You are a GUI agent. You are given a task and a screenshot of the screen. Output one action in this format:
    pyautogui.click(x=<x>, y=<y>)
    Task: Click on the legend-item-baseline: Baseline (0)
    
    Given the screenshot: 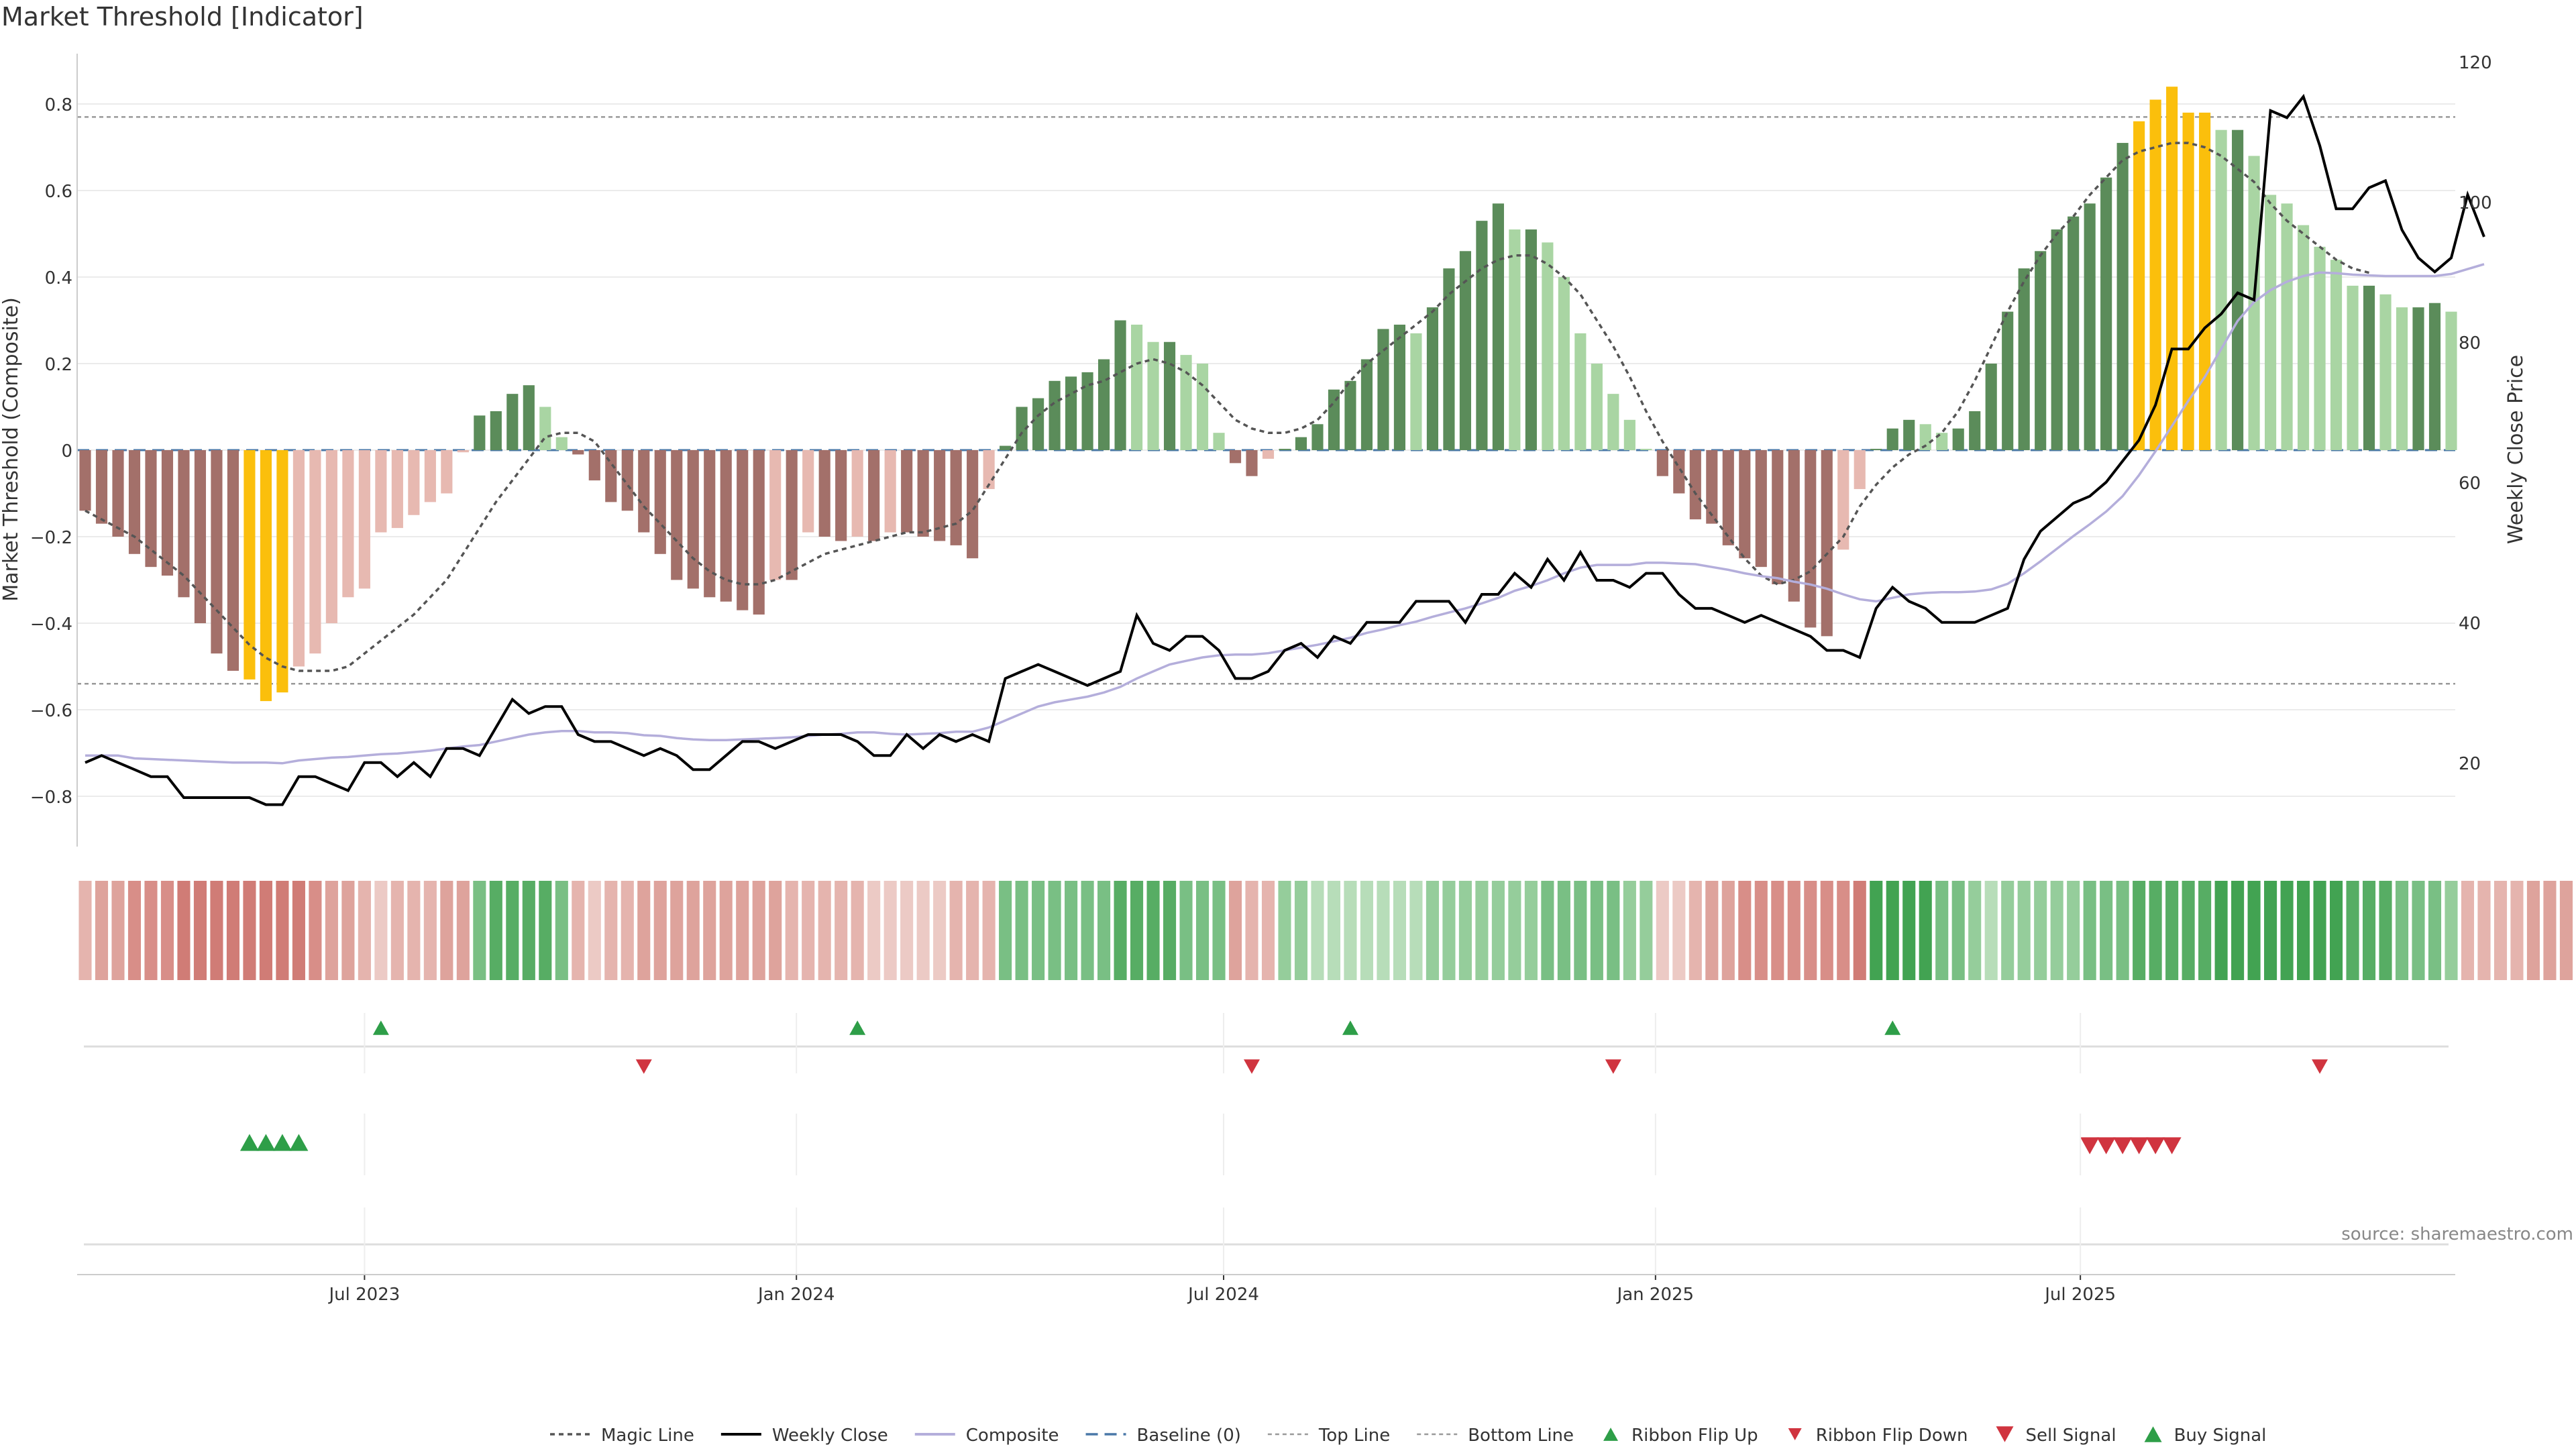 What is the action you would take?
    pyautogui.click(x=1163, y=1436)
    